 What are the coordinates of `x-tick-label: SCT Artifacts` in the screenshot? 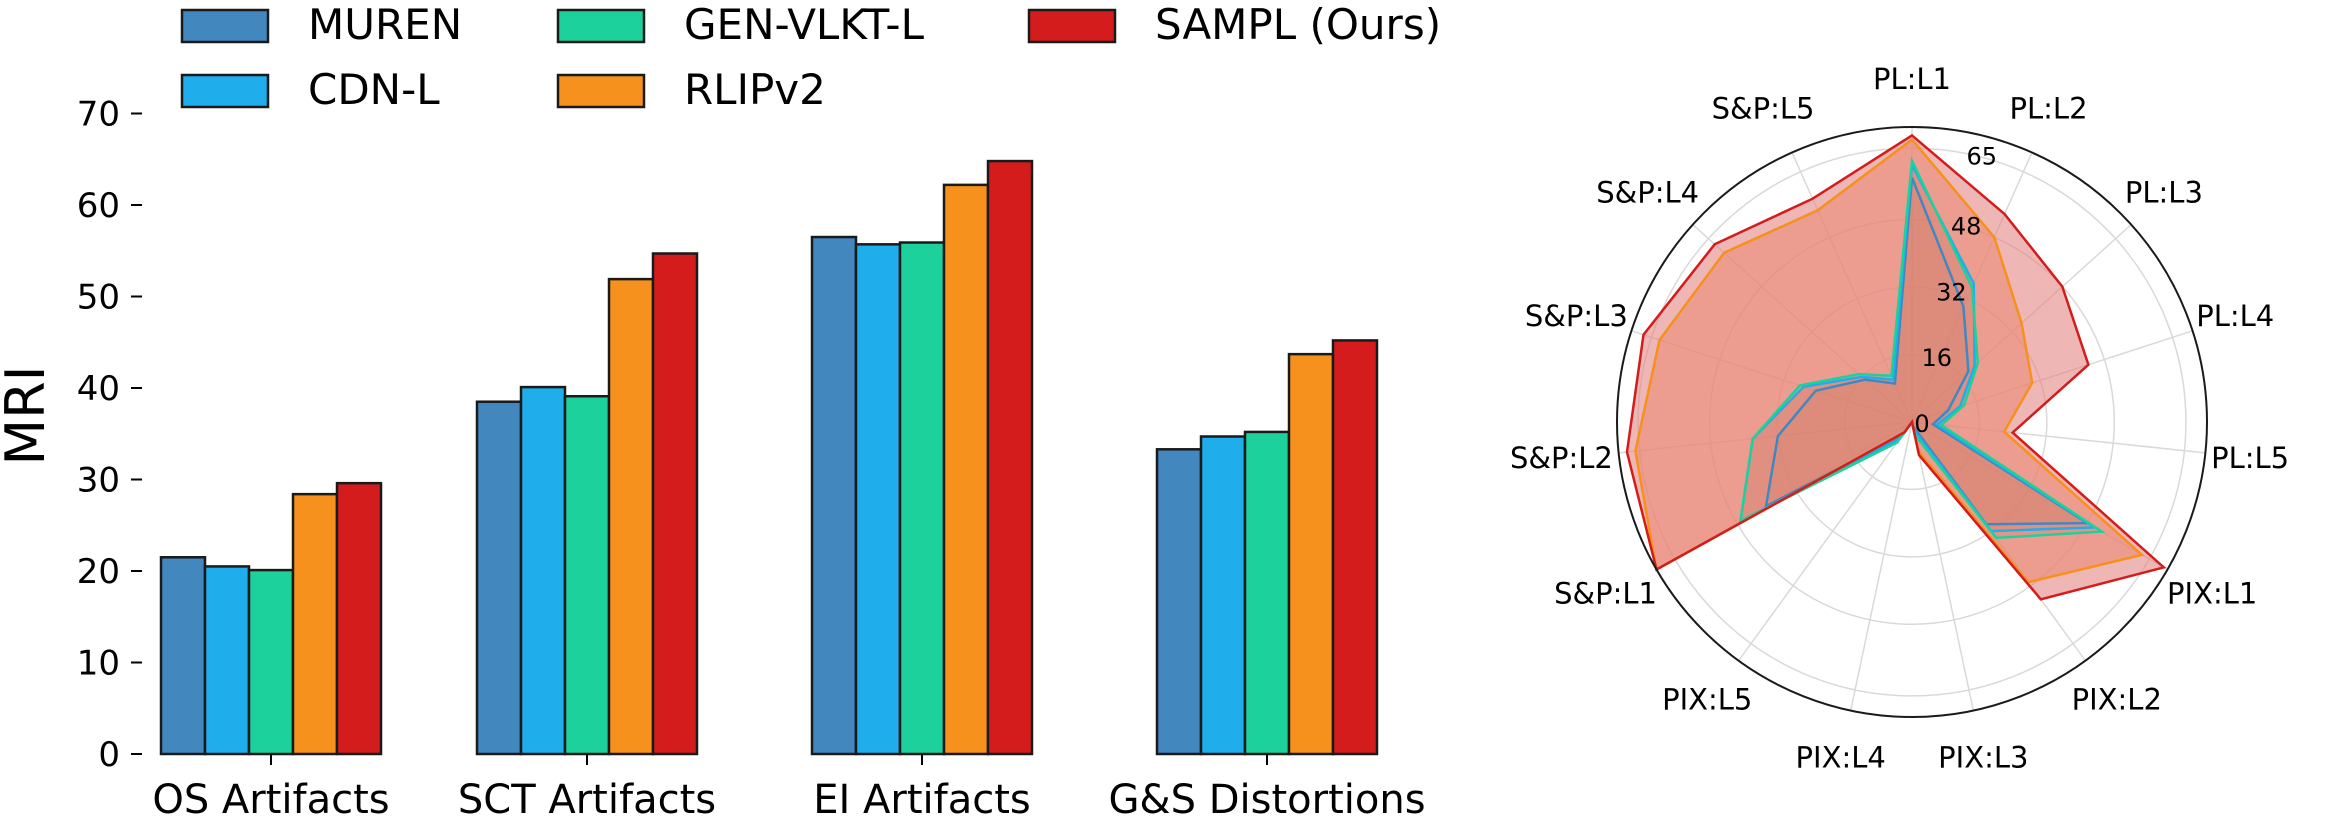 It's located at (587, 800).